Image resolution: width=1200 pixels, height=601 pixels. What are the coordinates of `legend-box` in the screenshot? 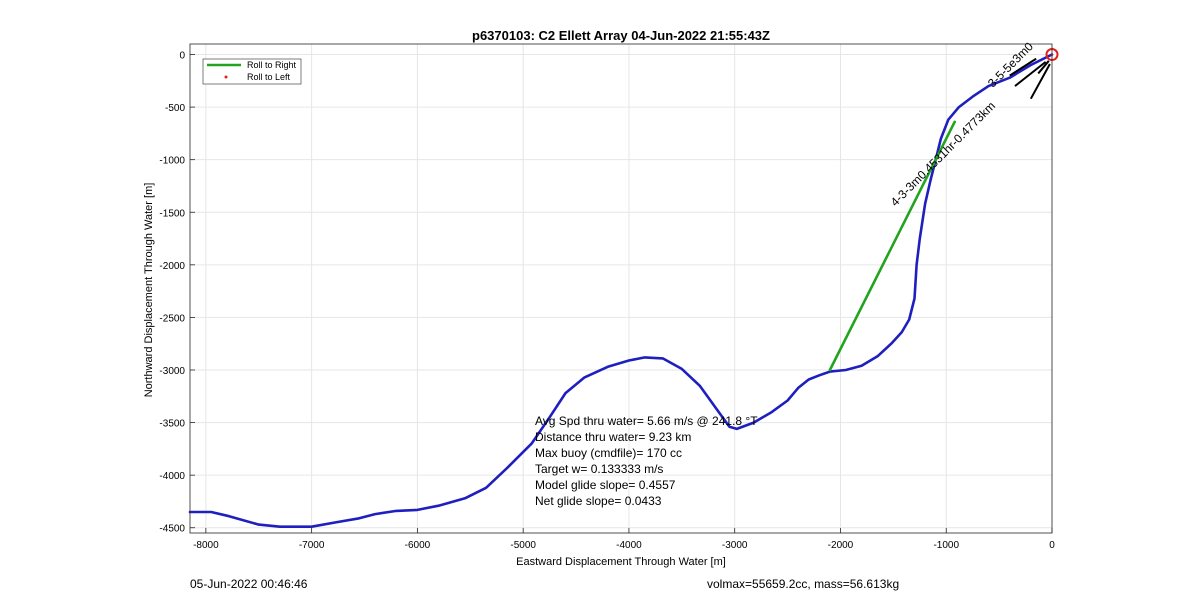 It's located at (252, 71).